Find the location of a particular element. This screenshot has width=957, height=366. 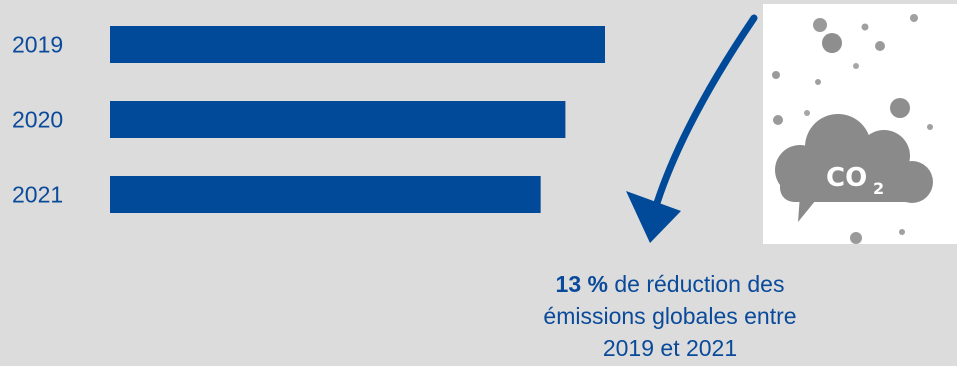

annotation-line-3: 2019 et 2021 is located at coordinates (670, 348).